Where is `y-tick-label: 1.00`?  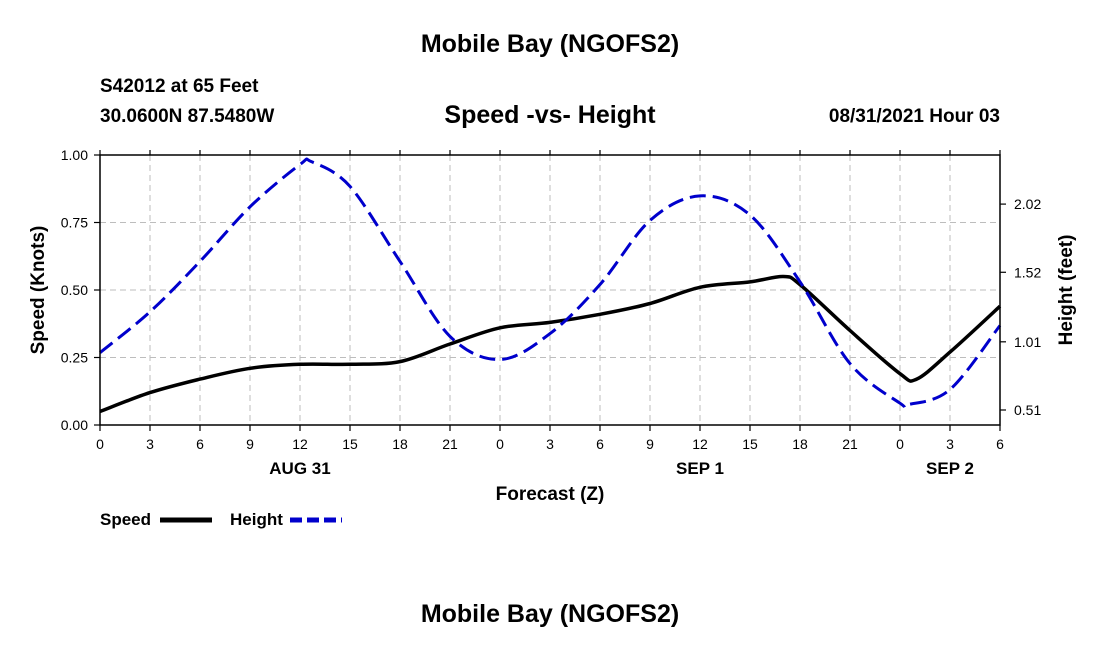
y-tick-label: 1.00 is located at coordinates (74, 155).